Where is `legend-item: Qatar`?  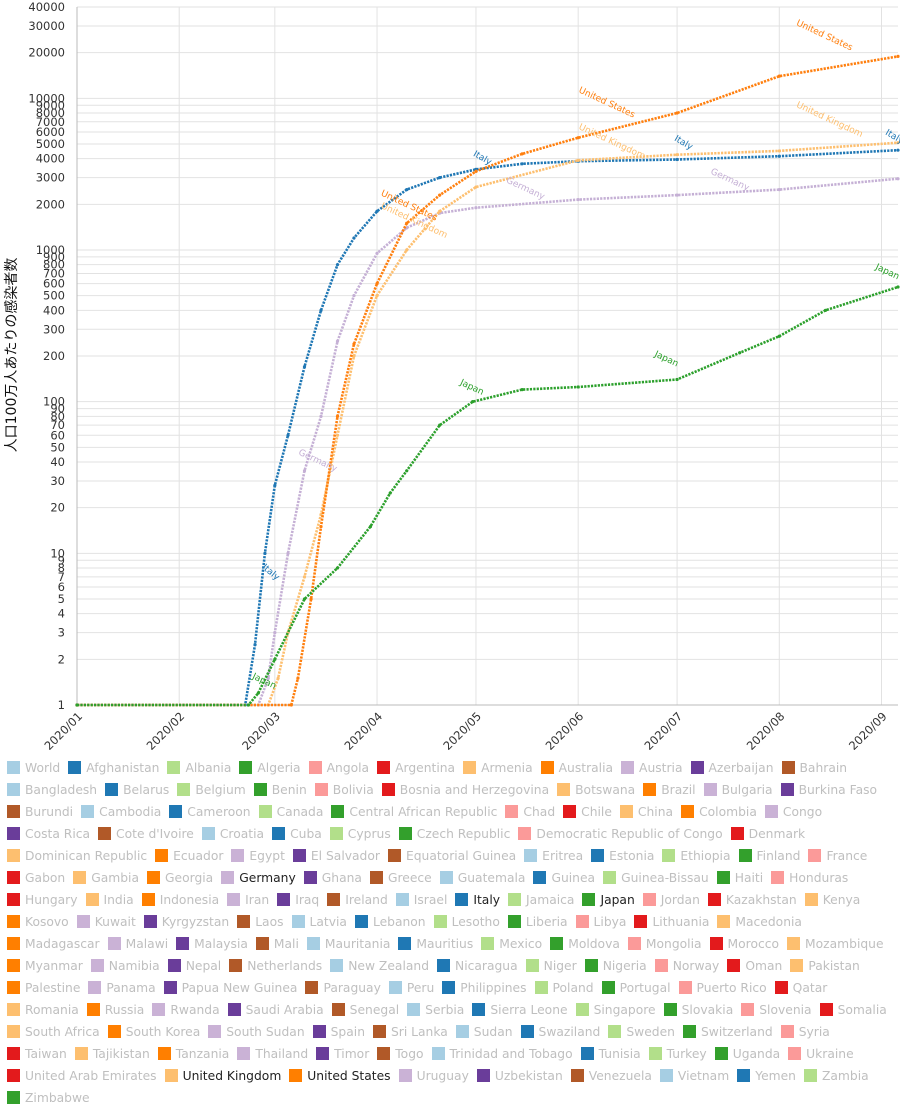 legend-item: Qatar is located at coordinates (800, 988).